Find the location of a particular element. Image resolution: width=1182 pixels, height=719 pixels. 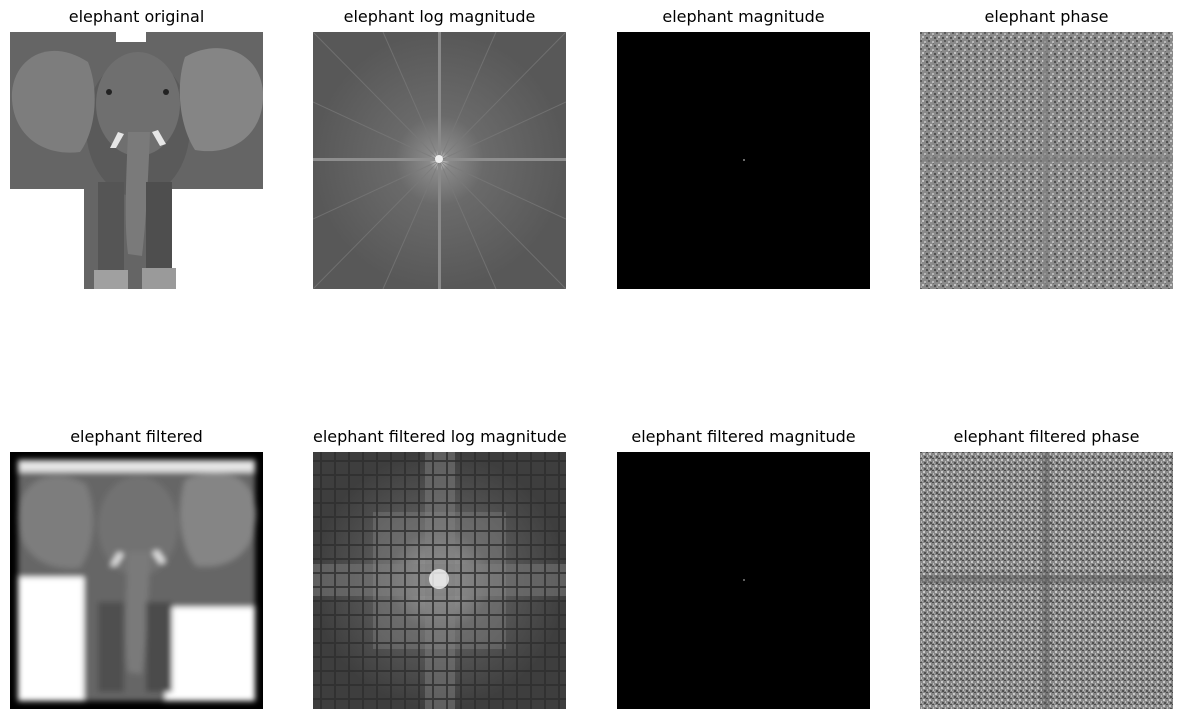

elephant-phase-image is located at coordinates (1046, 160).